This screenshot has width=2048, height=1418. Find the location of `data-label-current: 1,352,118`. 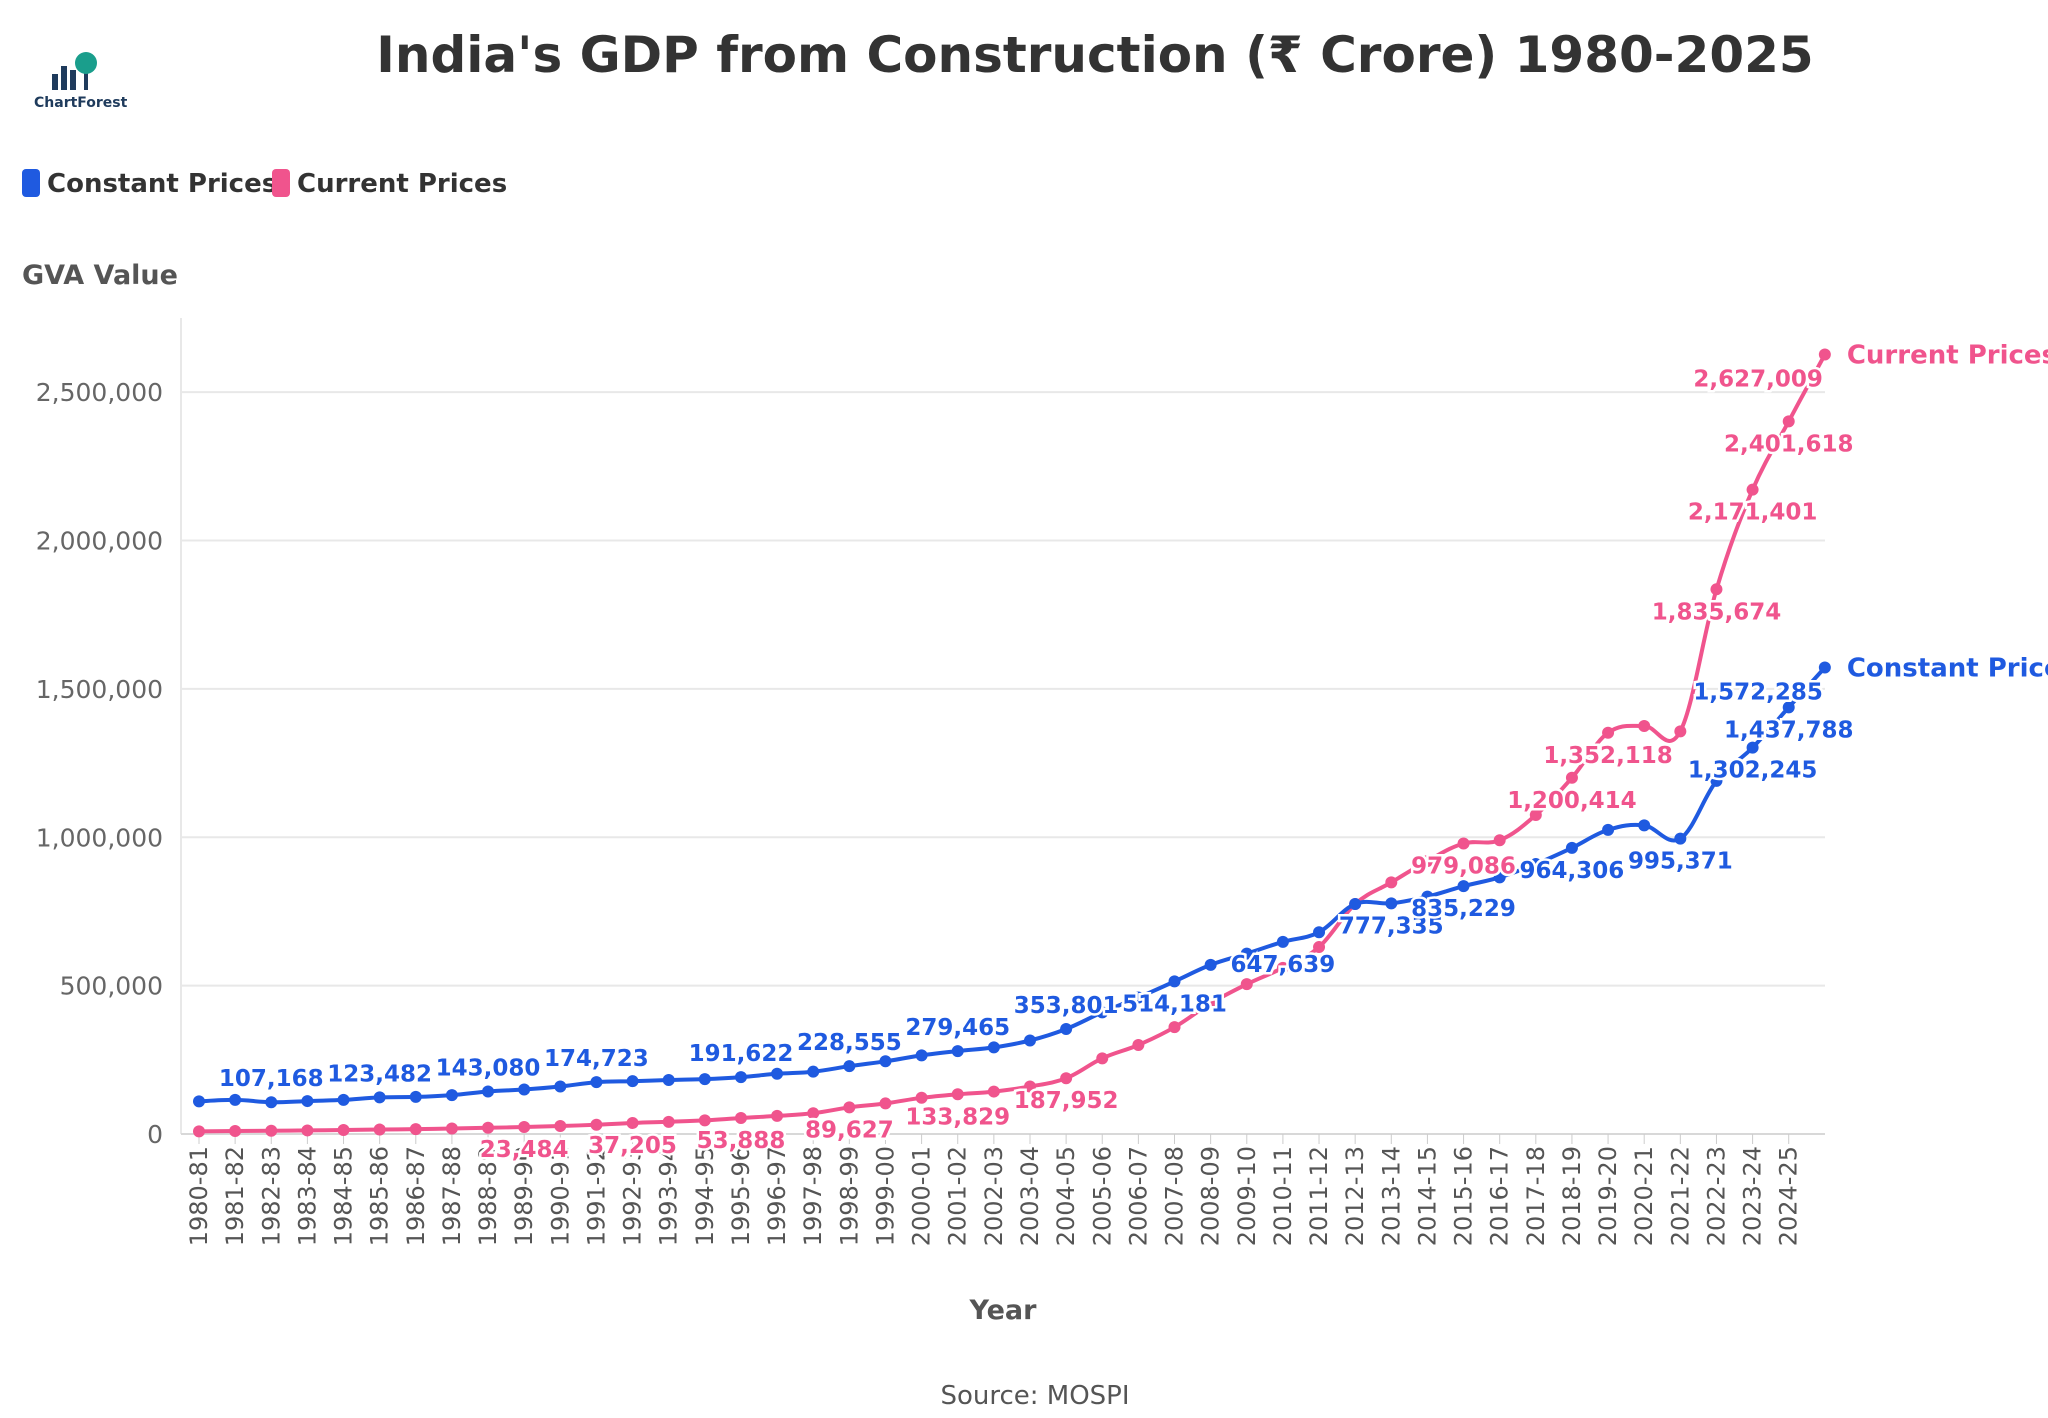

data-label-current: 1,352,118 is located at coordinates (1608, 756).